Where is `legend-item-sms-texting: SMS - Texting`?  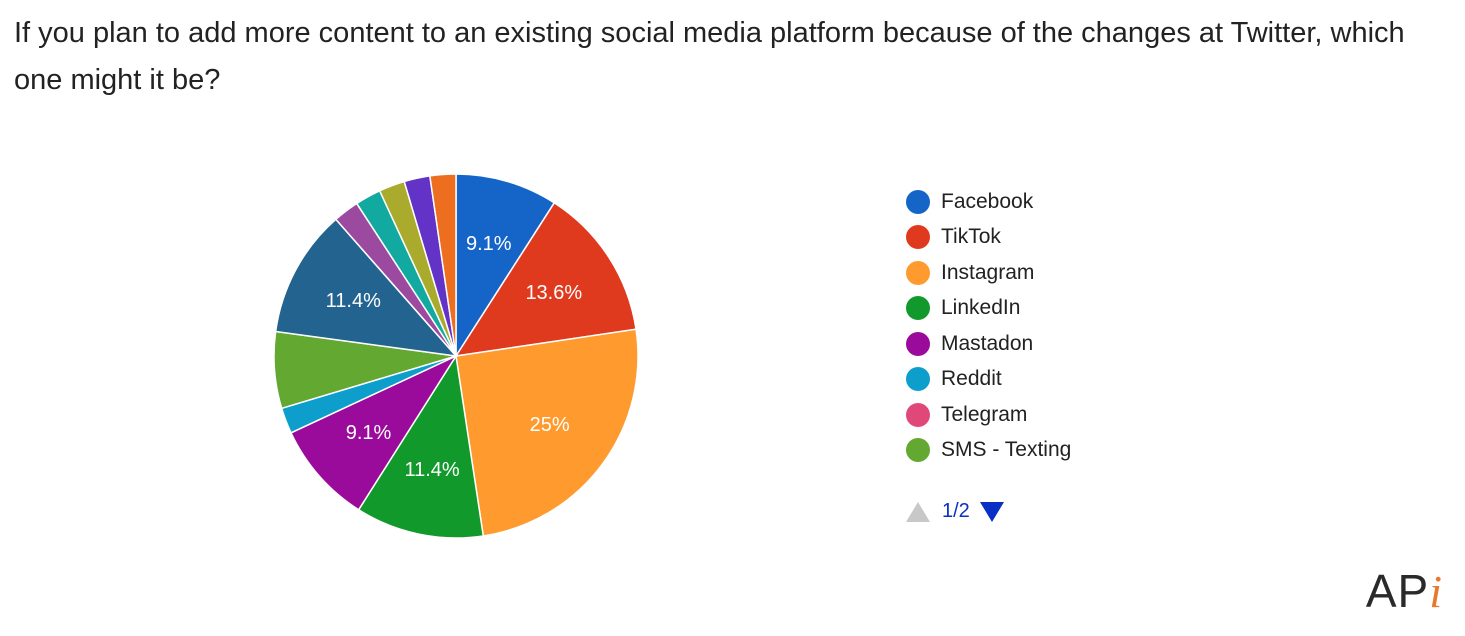 legend-item-sms-texting: SMS - Texting is located at coordinates (988, 451).